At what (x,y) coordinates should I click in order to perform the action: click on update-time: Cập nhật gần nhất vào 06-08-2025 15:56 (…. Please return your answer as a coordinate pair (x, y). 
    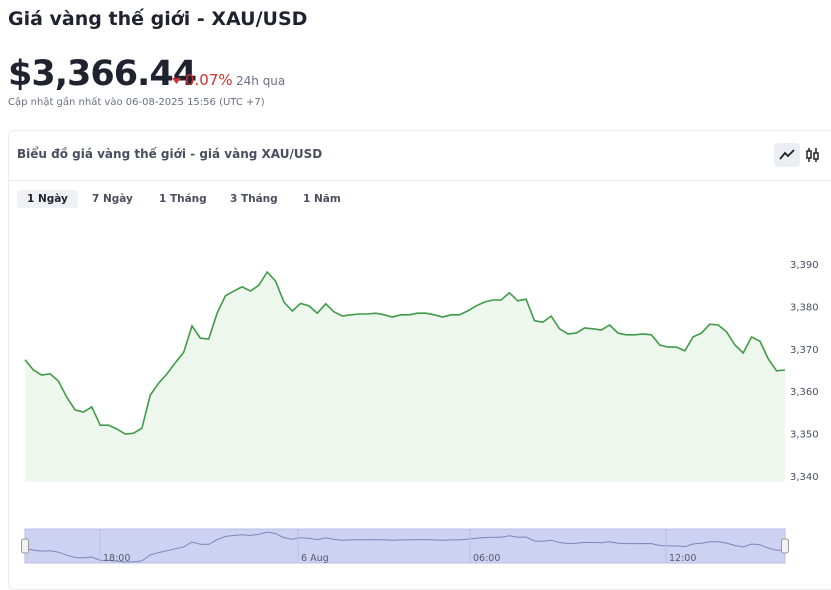
    Looking at the image, I should click on (136, 102).